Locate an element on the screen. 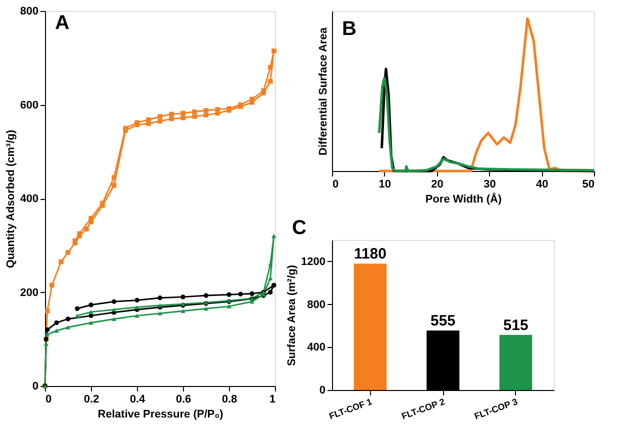  x-tick-label: 0.6 is located at coordinates (184, 400).